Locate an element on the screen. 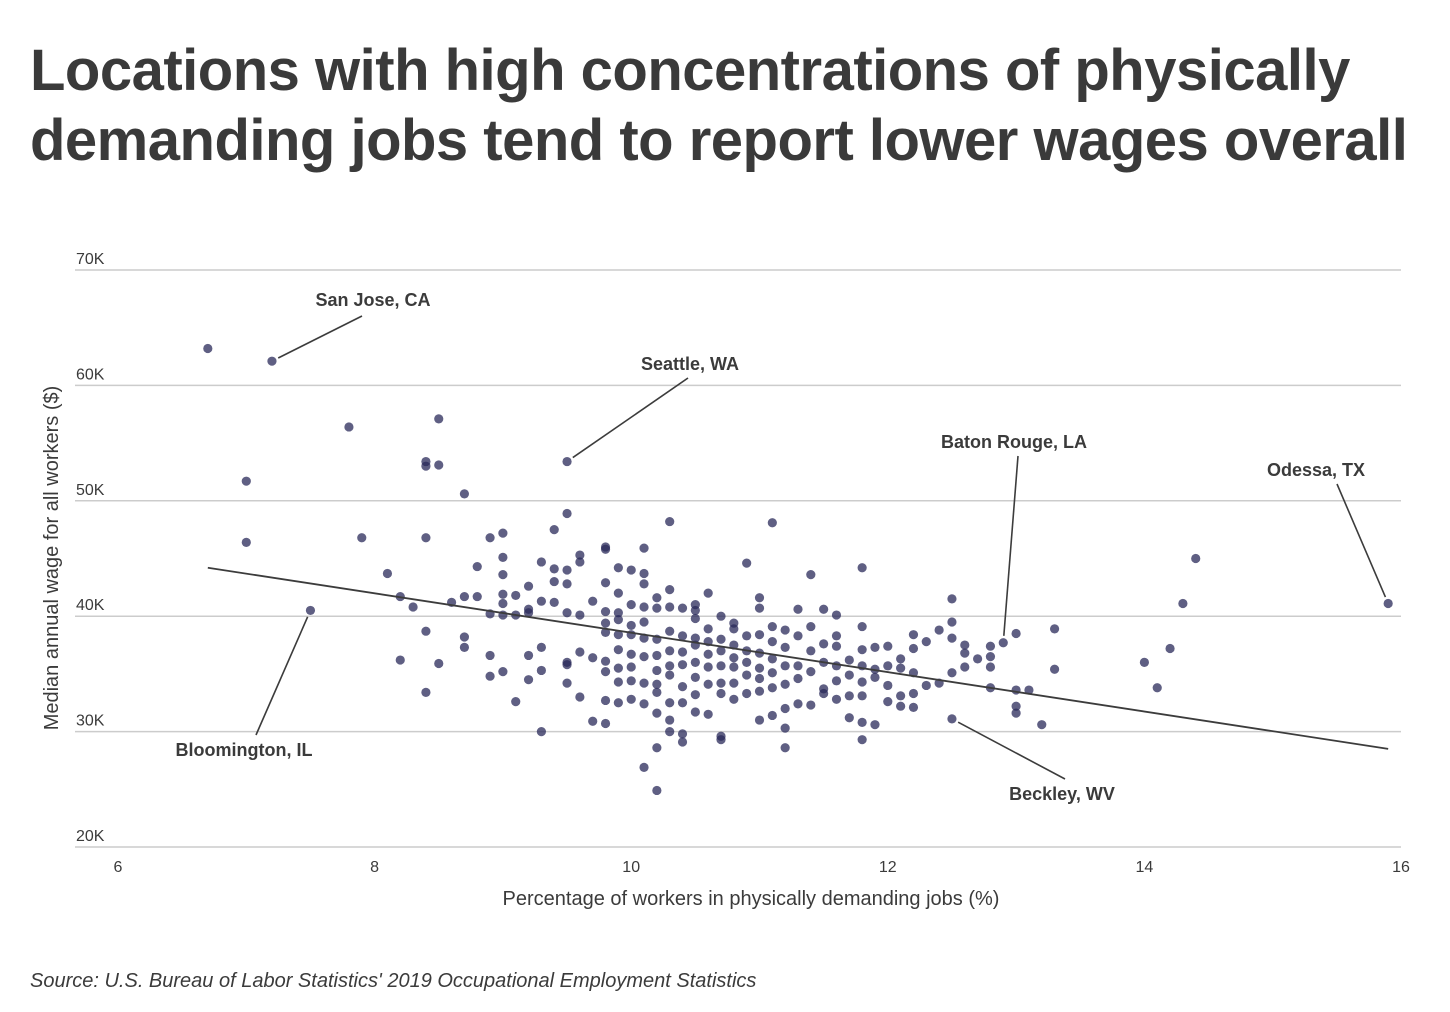 Image resolution: width=1450 pixels, height=1012 pixels. y-tick-label: 30K is located at coordinates (90, 721).